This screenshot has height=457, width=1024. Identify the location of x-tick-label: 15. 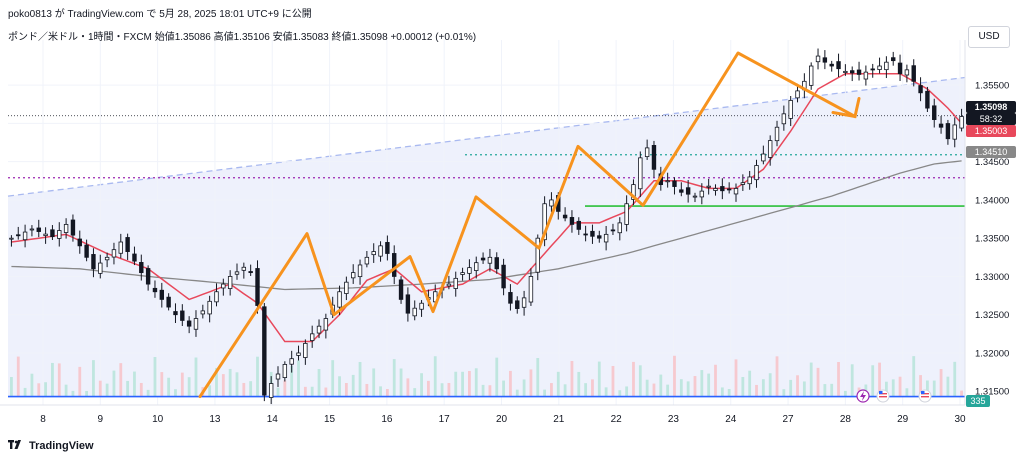
(330, 419).